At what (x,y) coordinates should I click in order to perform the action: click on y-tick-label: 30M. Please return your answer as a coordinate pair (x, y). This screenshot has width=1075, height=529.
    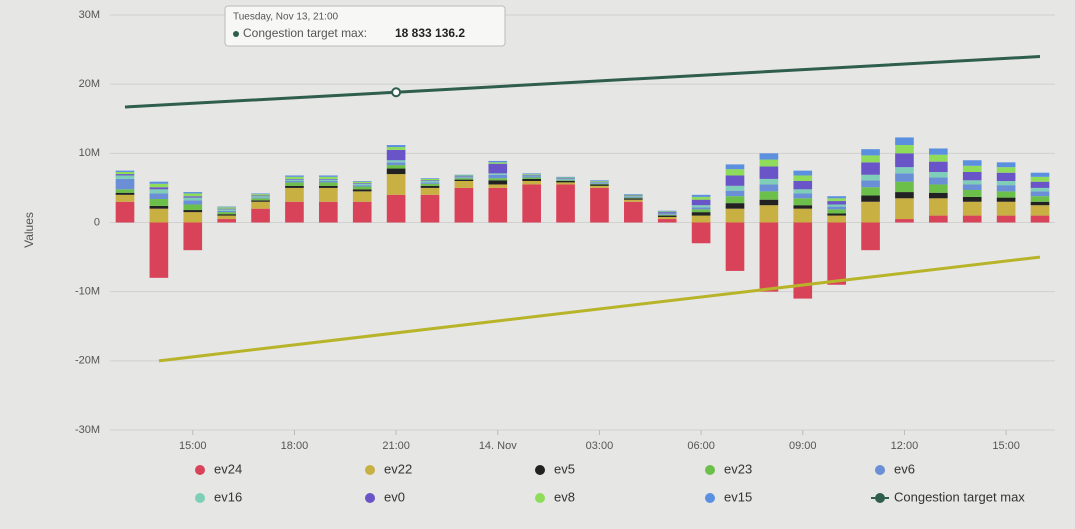
    Looking at the image, I should click on (89, 15).